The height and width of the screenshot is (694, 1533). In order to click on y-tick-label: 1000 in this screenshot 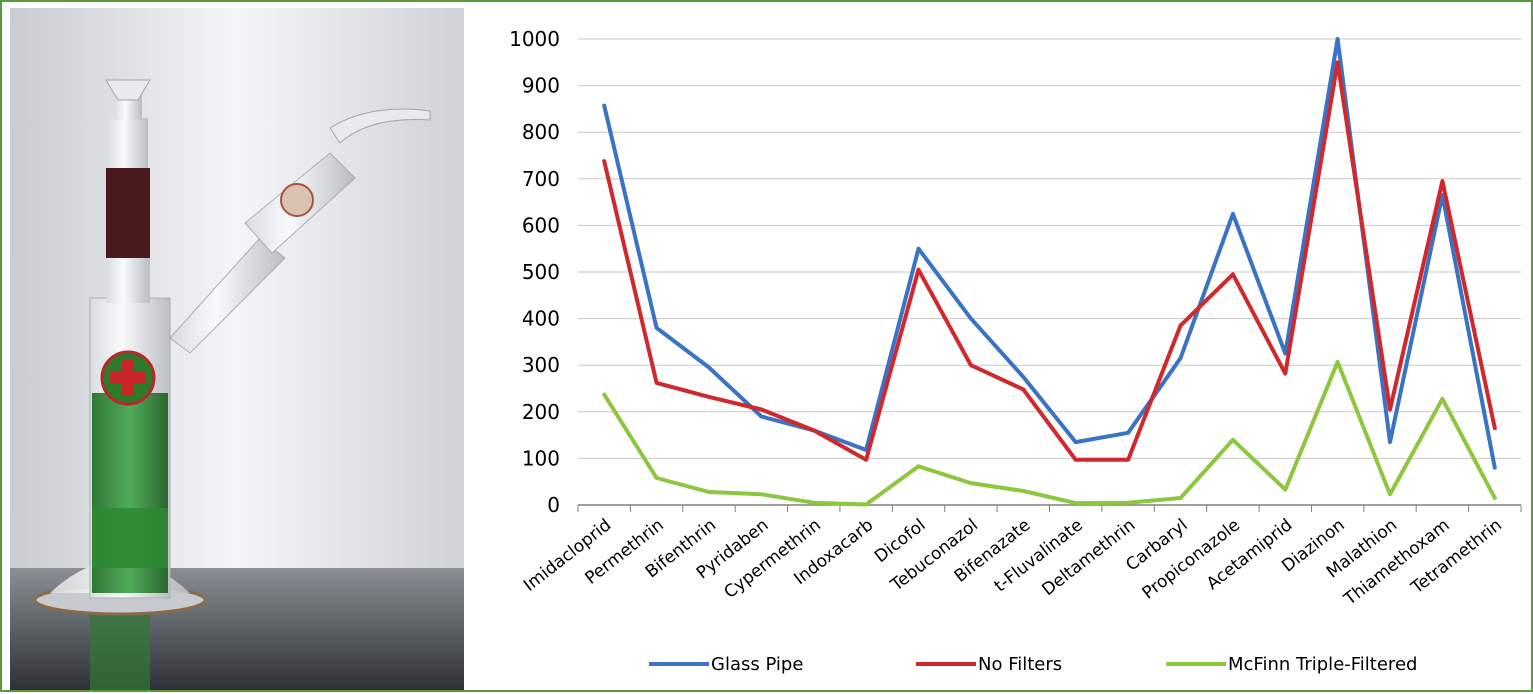, I will do `click(534, 39)`.